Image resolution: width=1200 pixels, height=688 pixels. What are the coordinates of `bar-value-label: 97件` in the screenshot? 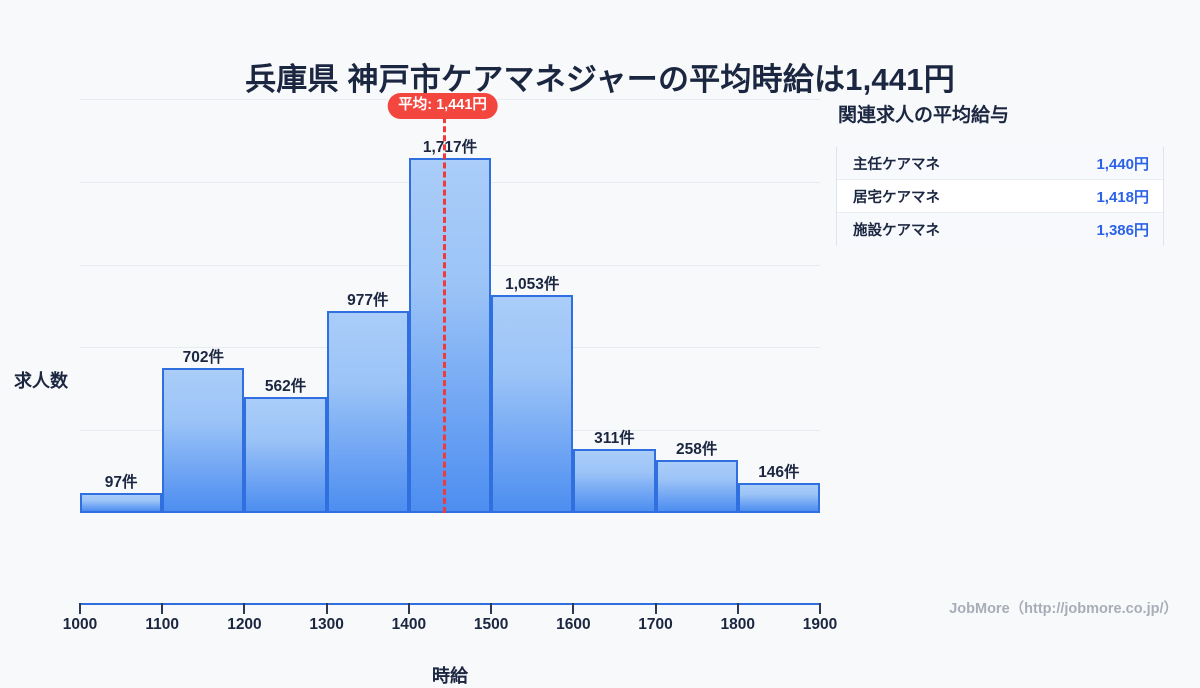 It's located at (121, 482).